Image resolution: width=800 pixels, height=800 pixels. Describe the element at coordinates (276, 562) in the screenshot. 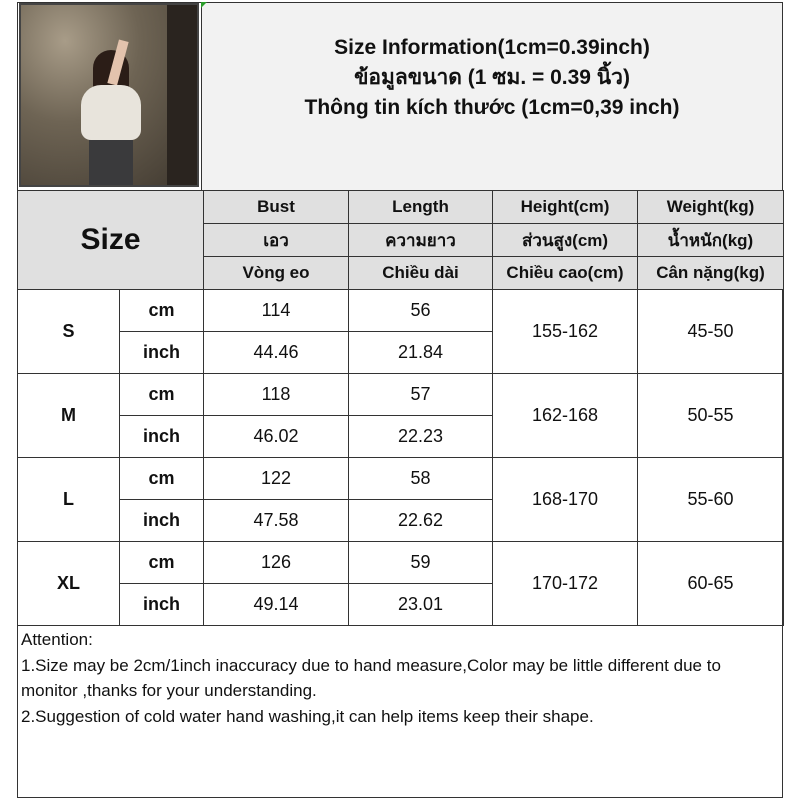

I see `bust-cm: 126` at that location.